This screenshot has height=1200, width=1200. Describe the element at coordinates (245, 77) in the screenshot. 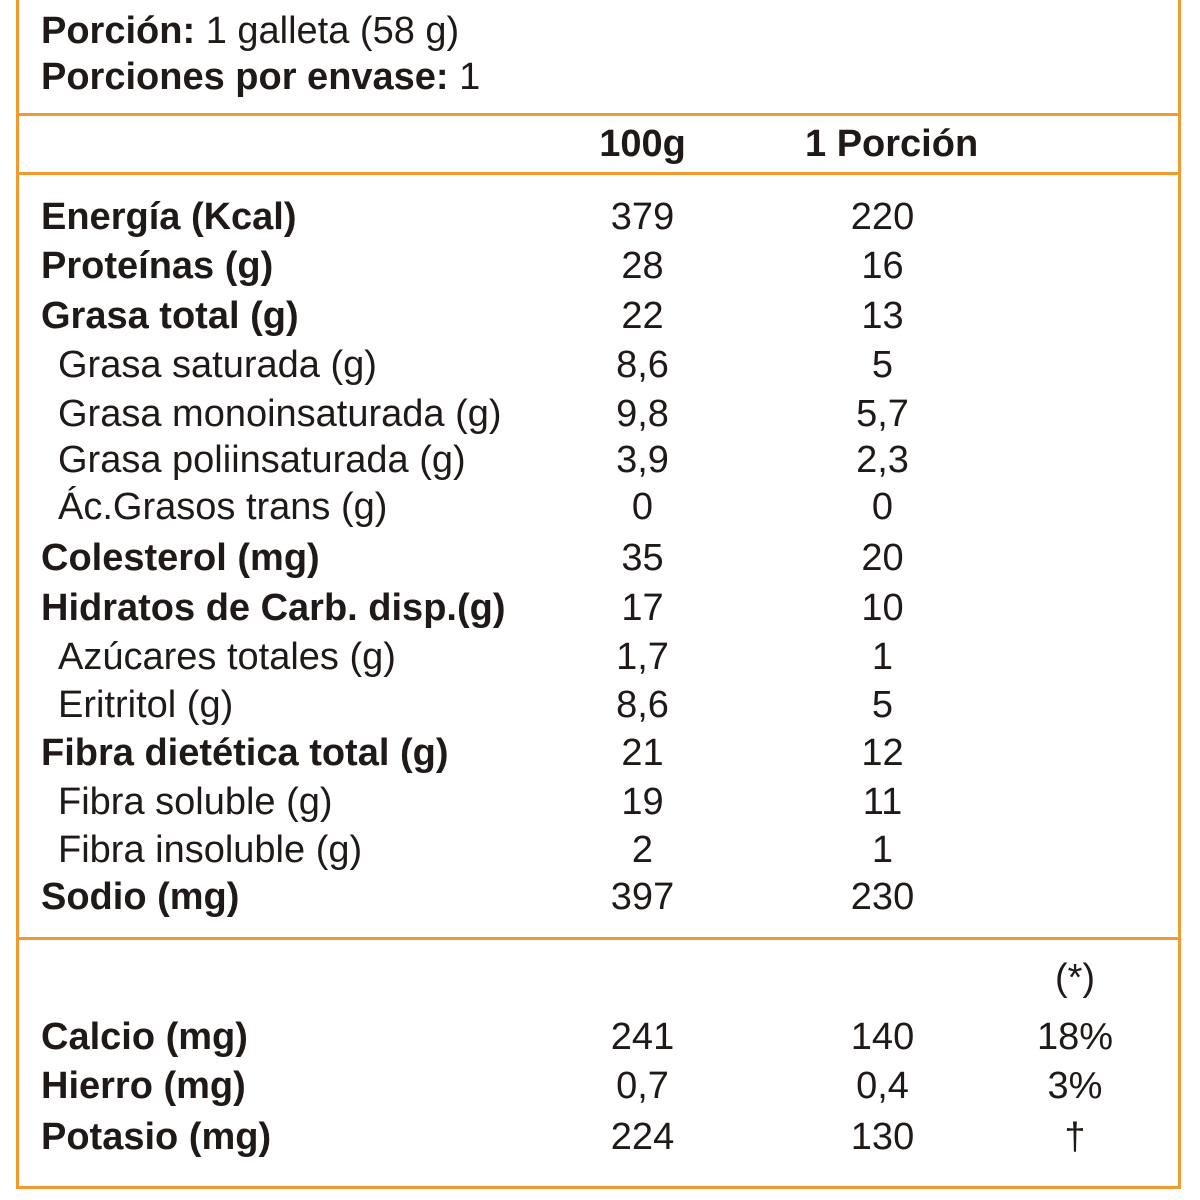

I see `per-package-label: Porciones por envase:` at that location.